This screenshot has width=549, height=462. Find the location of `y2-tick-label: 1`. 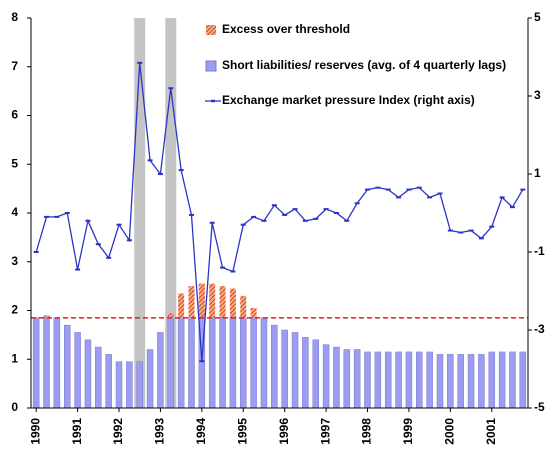

y2-tick-label: 1 is located at coordinates (537, 173).